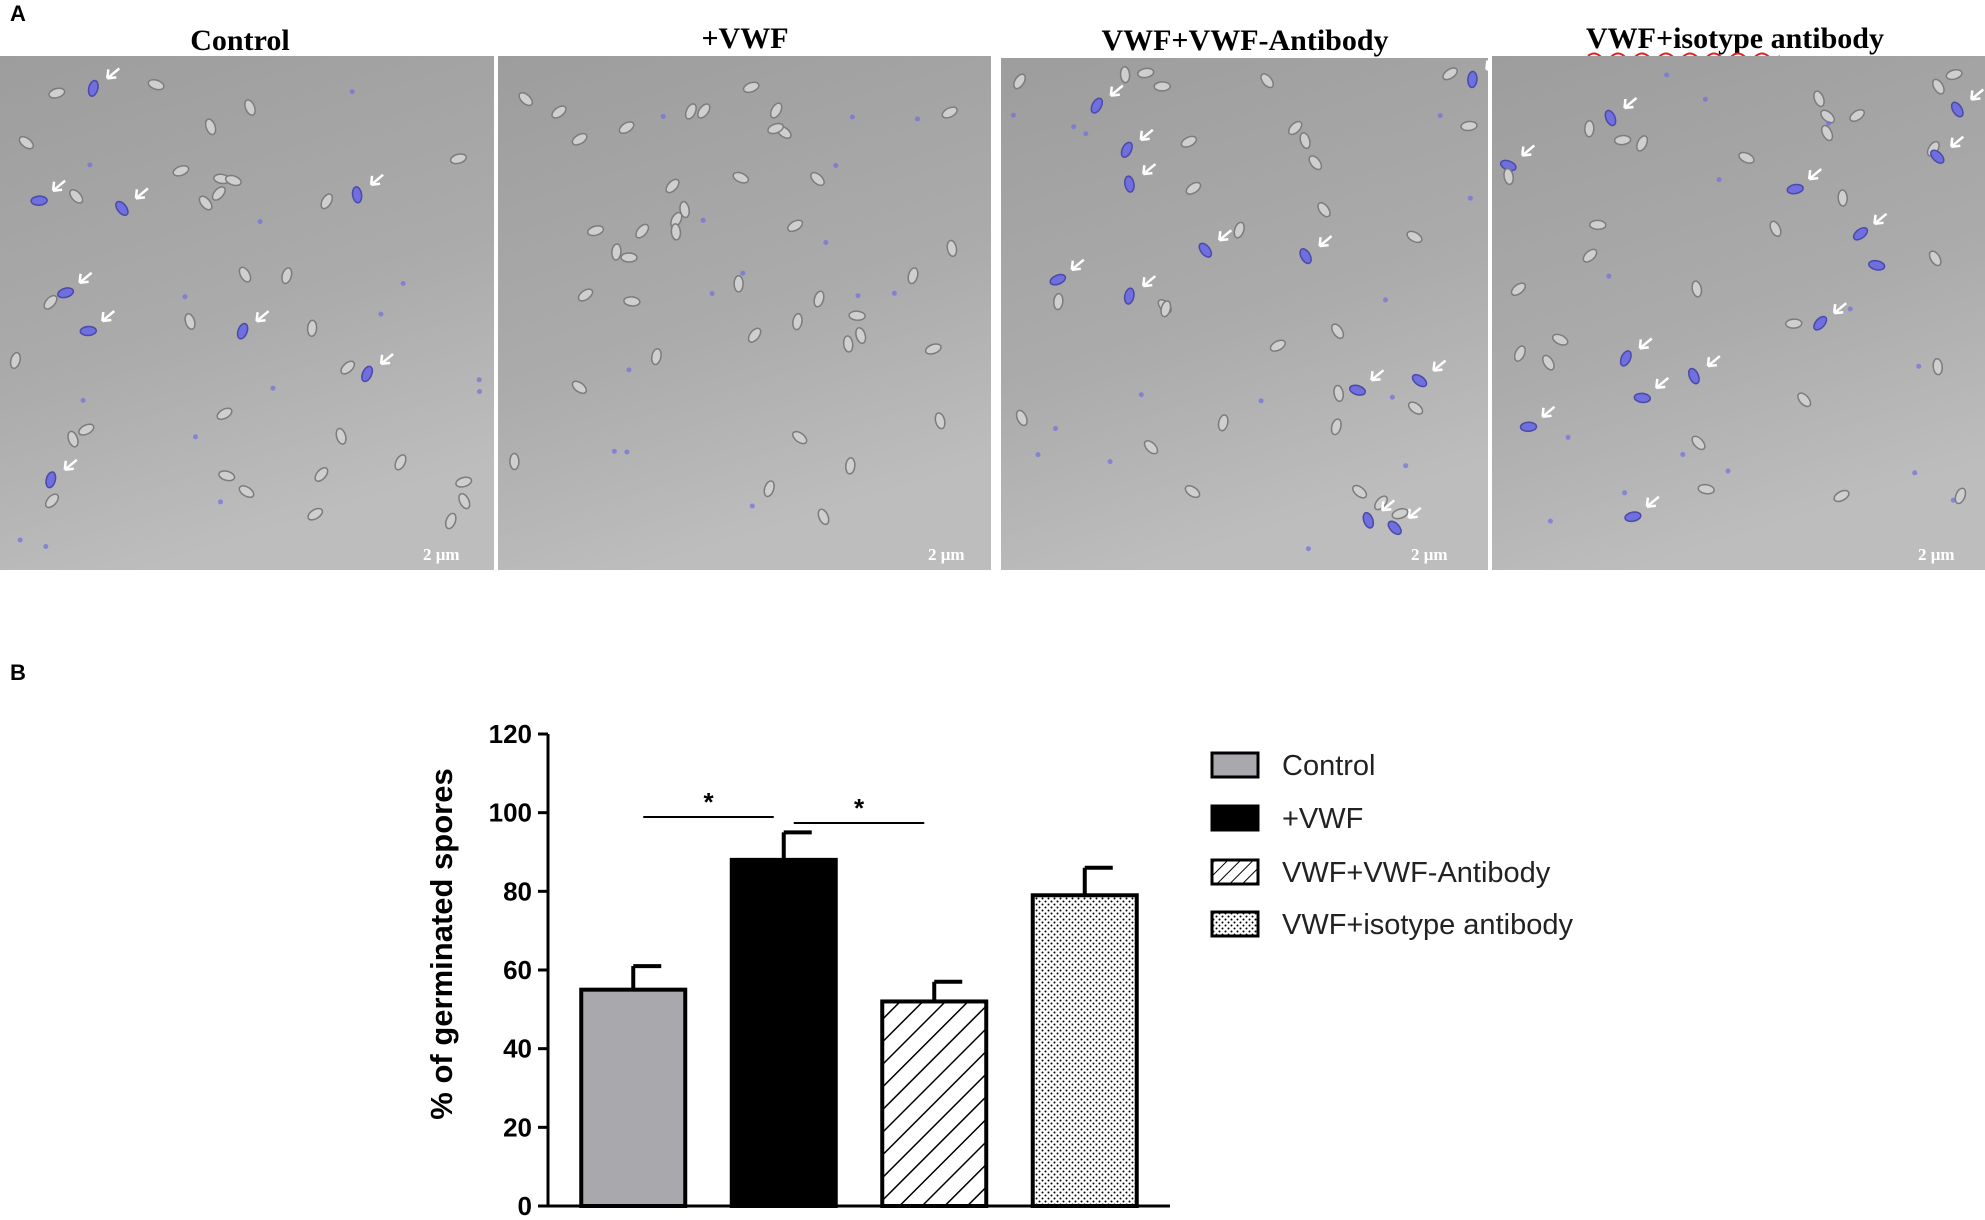 This screenshot has width=1985, height=1220. What do you see at coordinates (1244, 40) in the screenshot?
I see `micrograph-title-vwf-antibody: VWF+VWF-Antibody` at bounding box center [1244, 40].